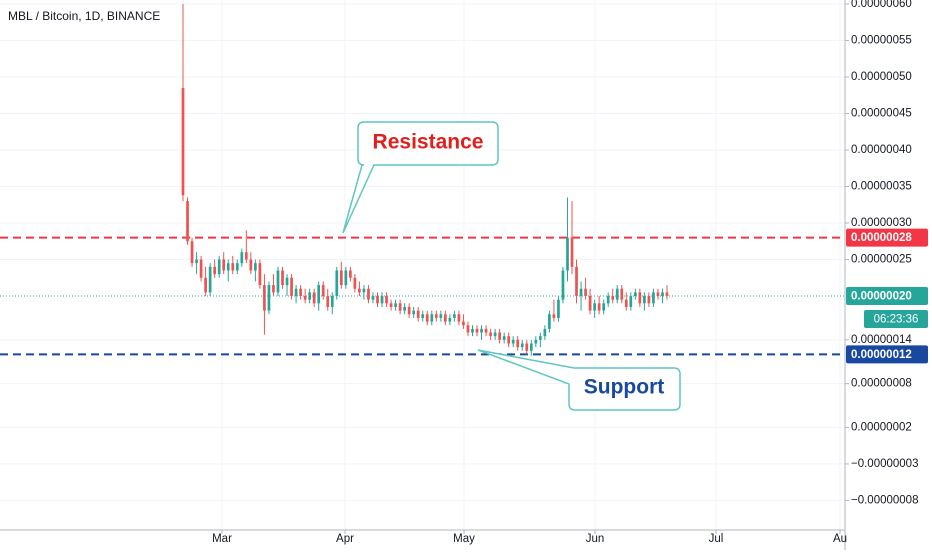 The image size is (932, 555). I want to click on support-callout, so click(579, 380).